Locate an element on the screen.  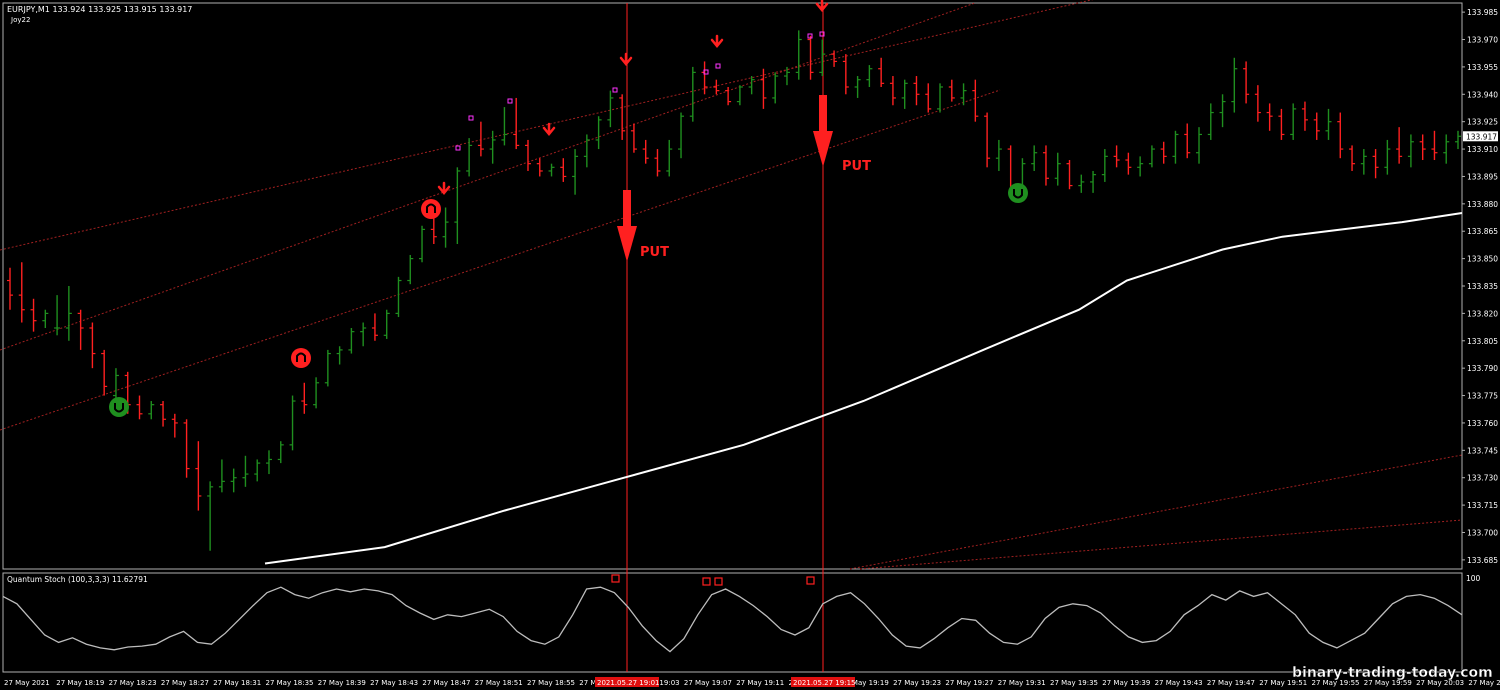
time-tick-label: 27 May 19:51 is located at coordinates (1283, 683).